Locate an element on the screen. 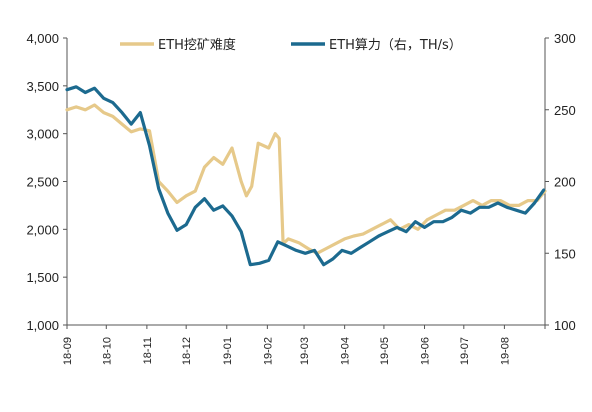  x-tick-label: 19-07 is located at coordinates (465, 351).